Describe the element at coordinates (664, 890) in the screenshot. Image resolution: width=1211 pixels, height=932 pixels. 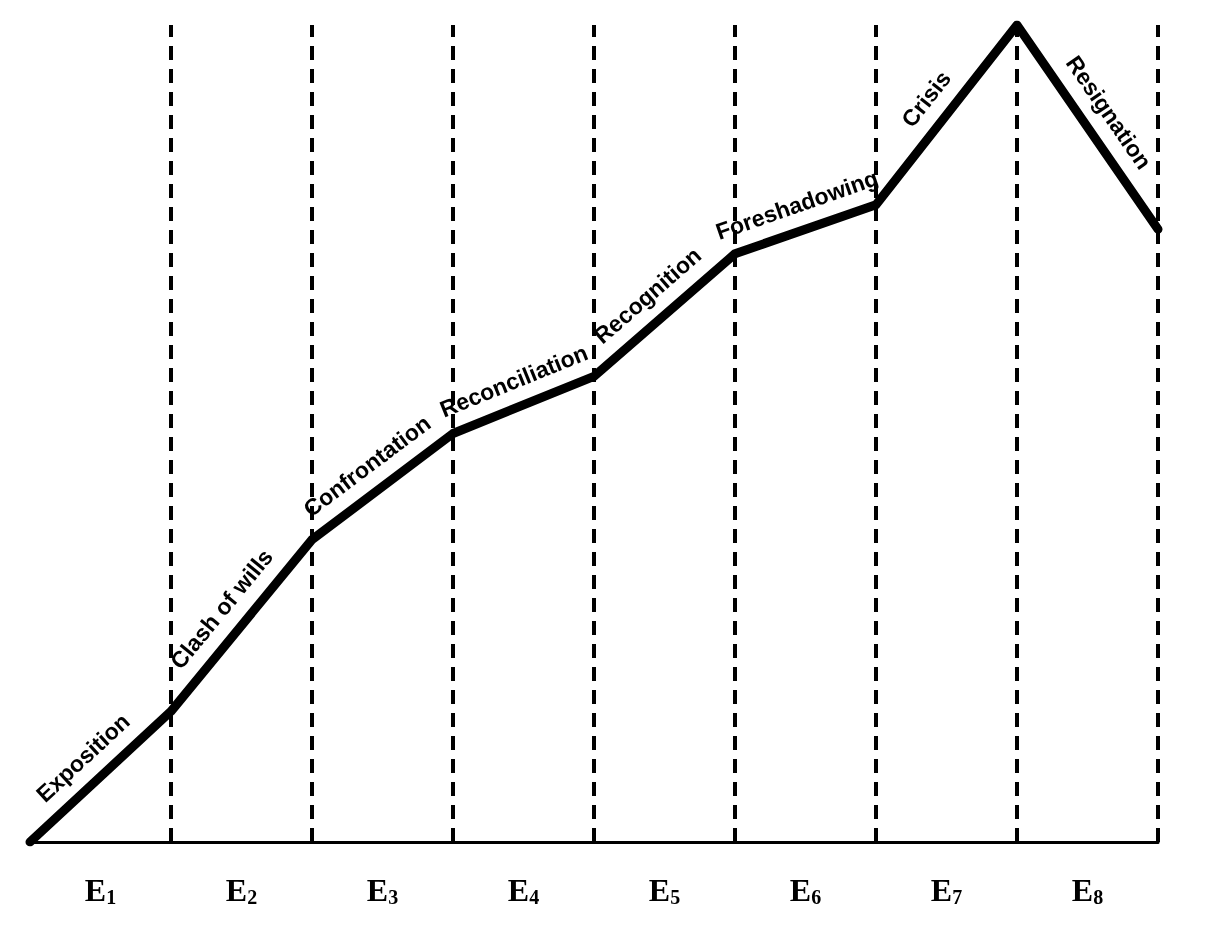
I see `text: E5` at that location.